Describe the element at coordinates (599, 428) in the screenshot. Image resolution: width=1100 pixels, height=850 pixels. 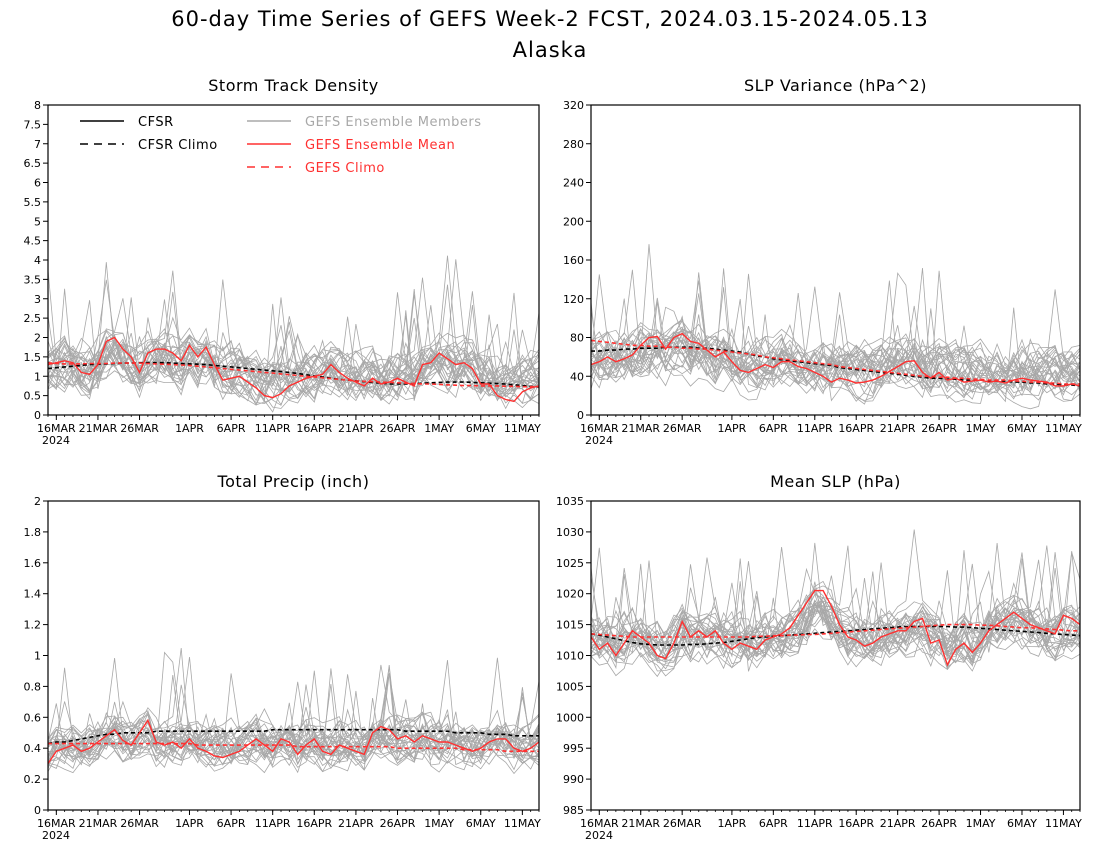
I see `x-tick-label: 16MAR` at that location.